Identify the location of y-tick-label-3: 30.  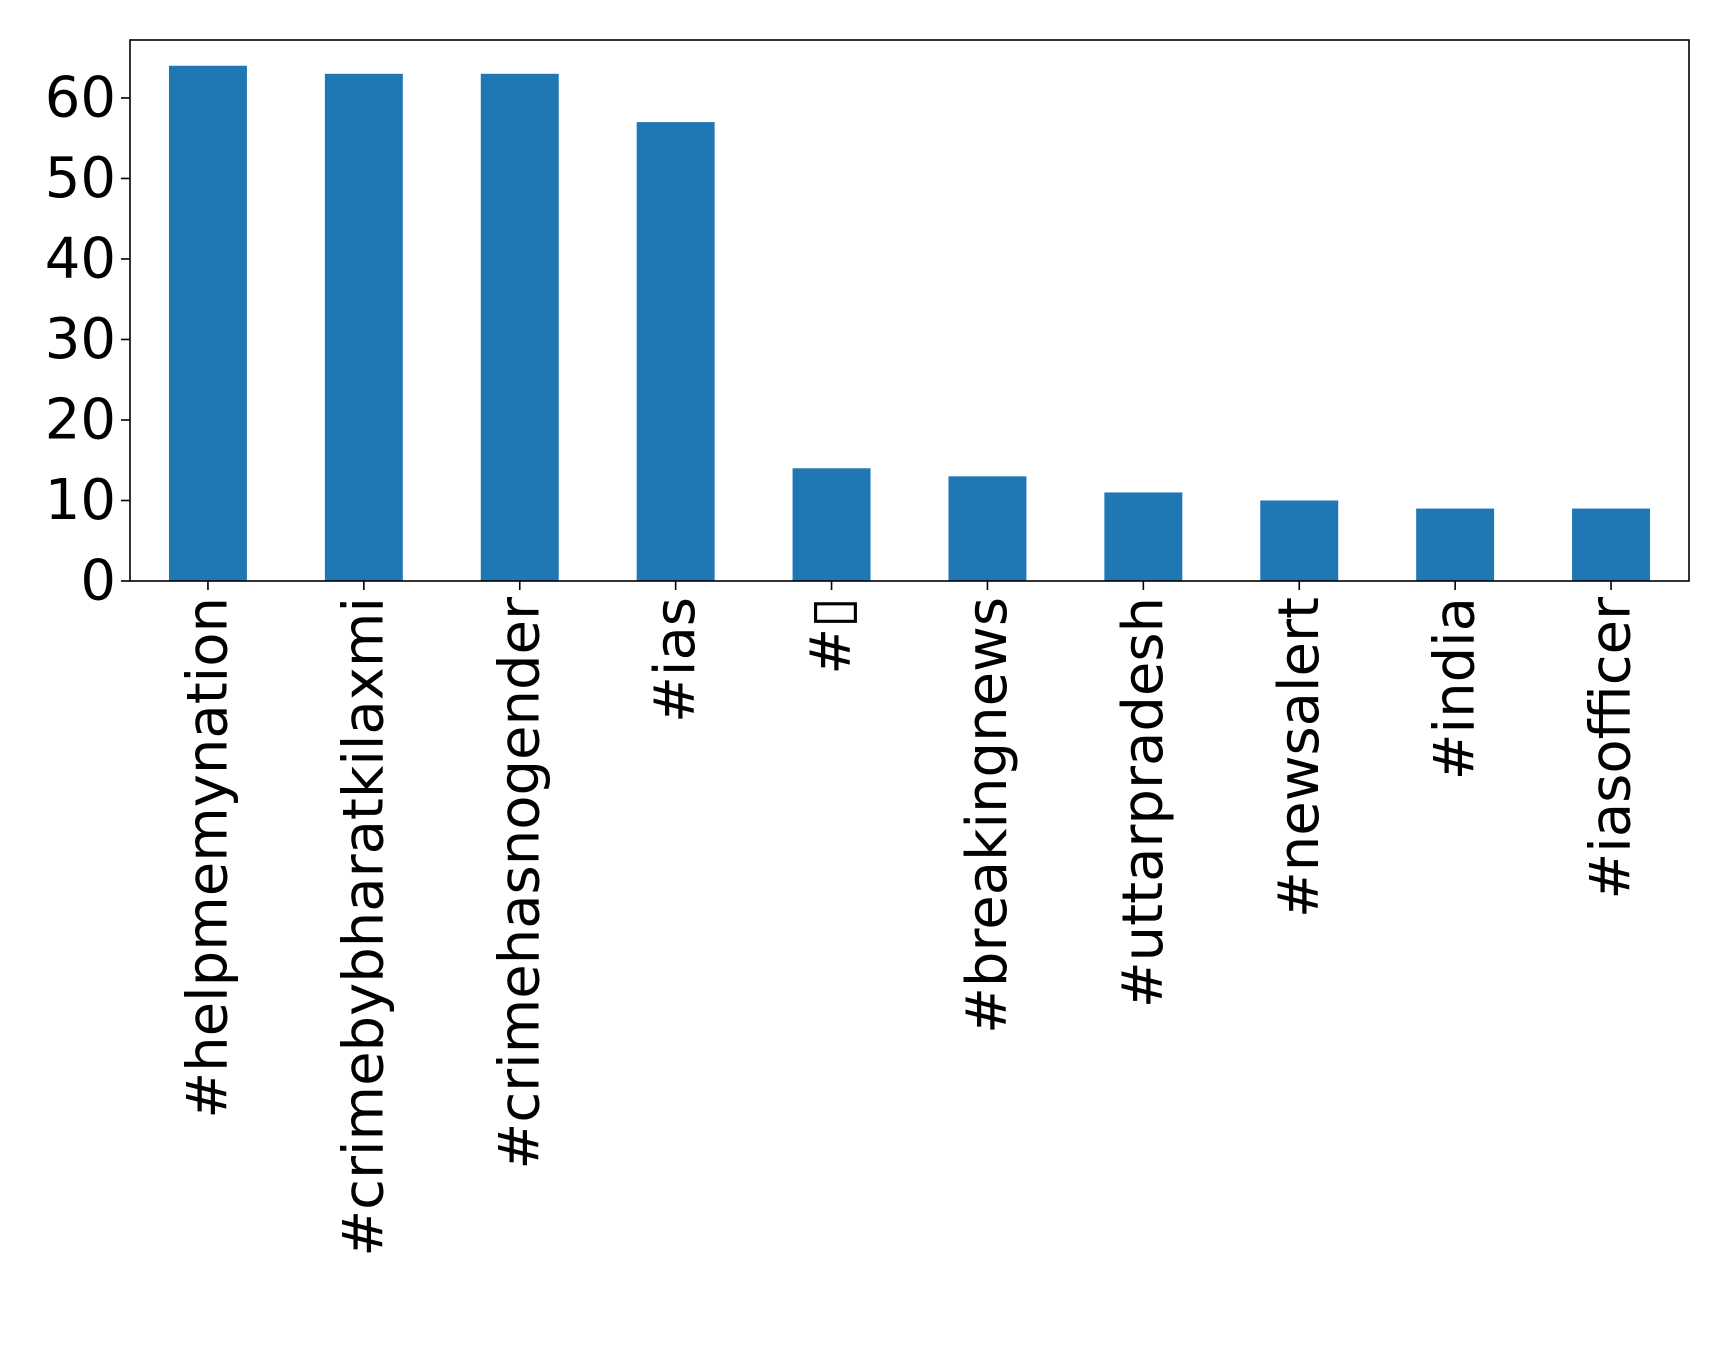
(80, 339).